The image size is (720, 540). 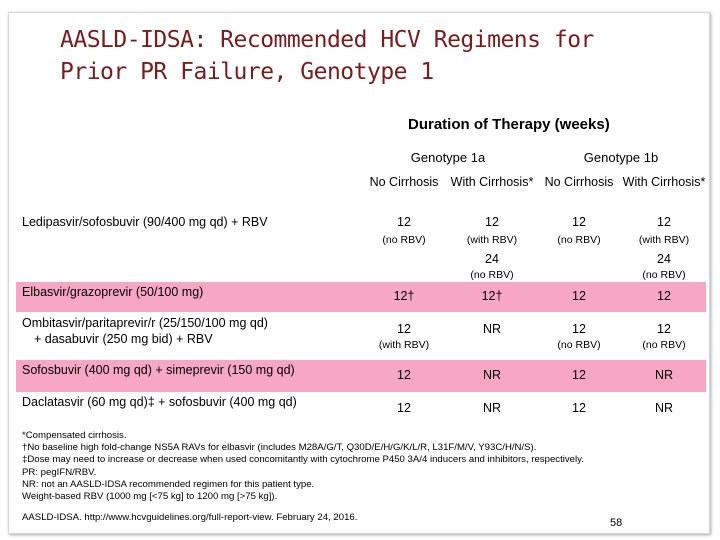 What do you see at coordinates (123, 339) in the screenshot?
I see `regimen-name-line-2: + dasabuvir (250 mg bid) + RBV` at bounding box center [123, 339].